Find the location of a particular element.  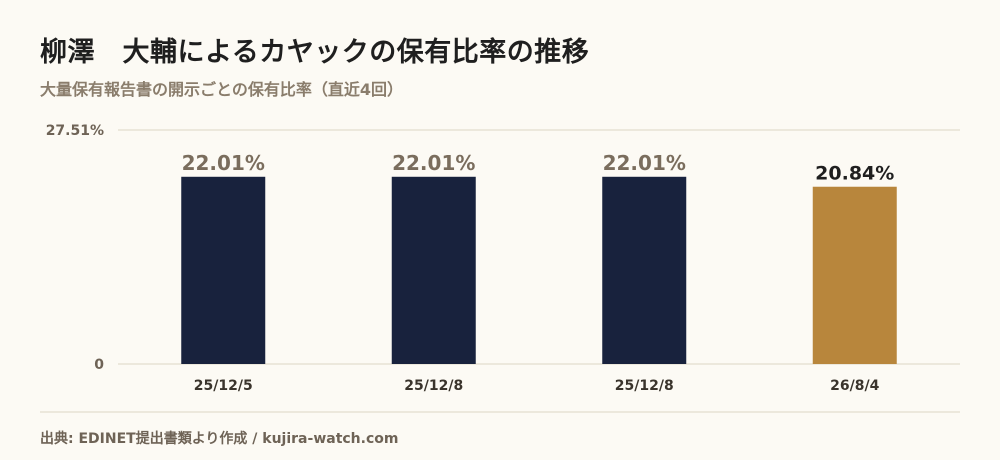

y-tick-label: 0 is located at coordinates (99, 365).